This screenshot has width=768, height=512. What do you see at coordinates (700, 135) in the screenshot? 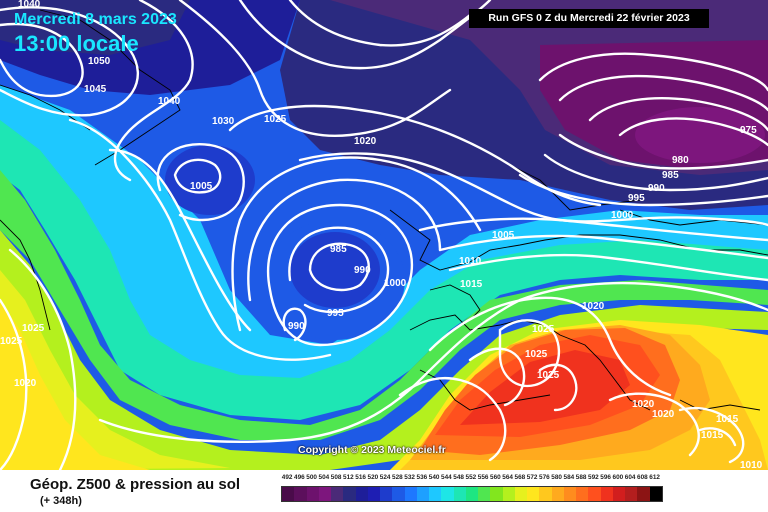
I see `field-low-core` at bounding box center [700, 135].